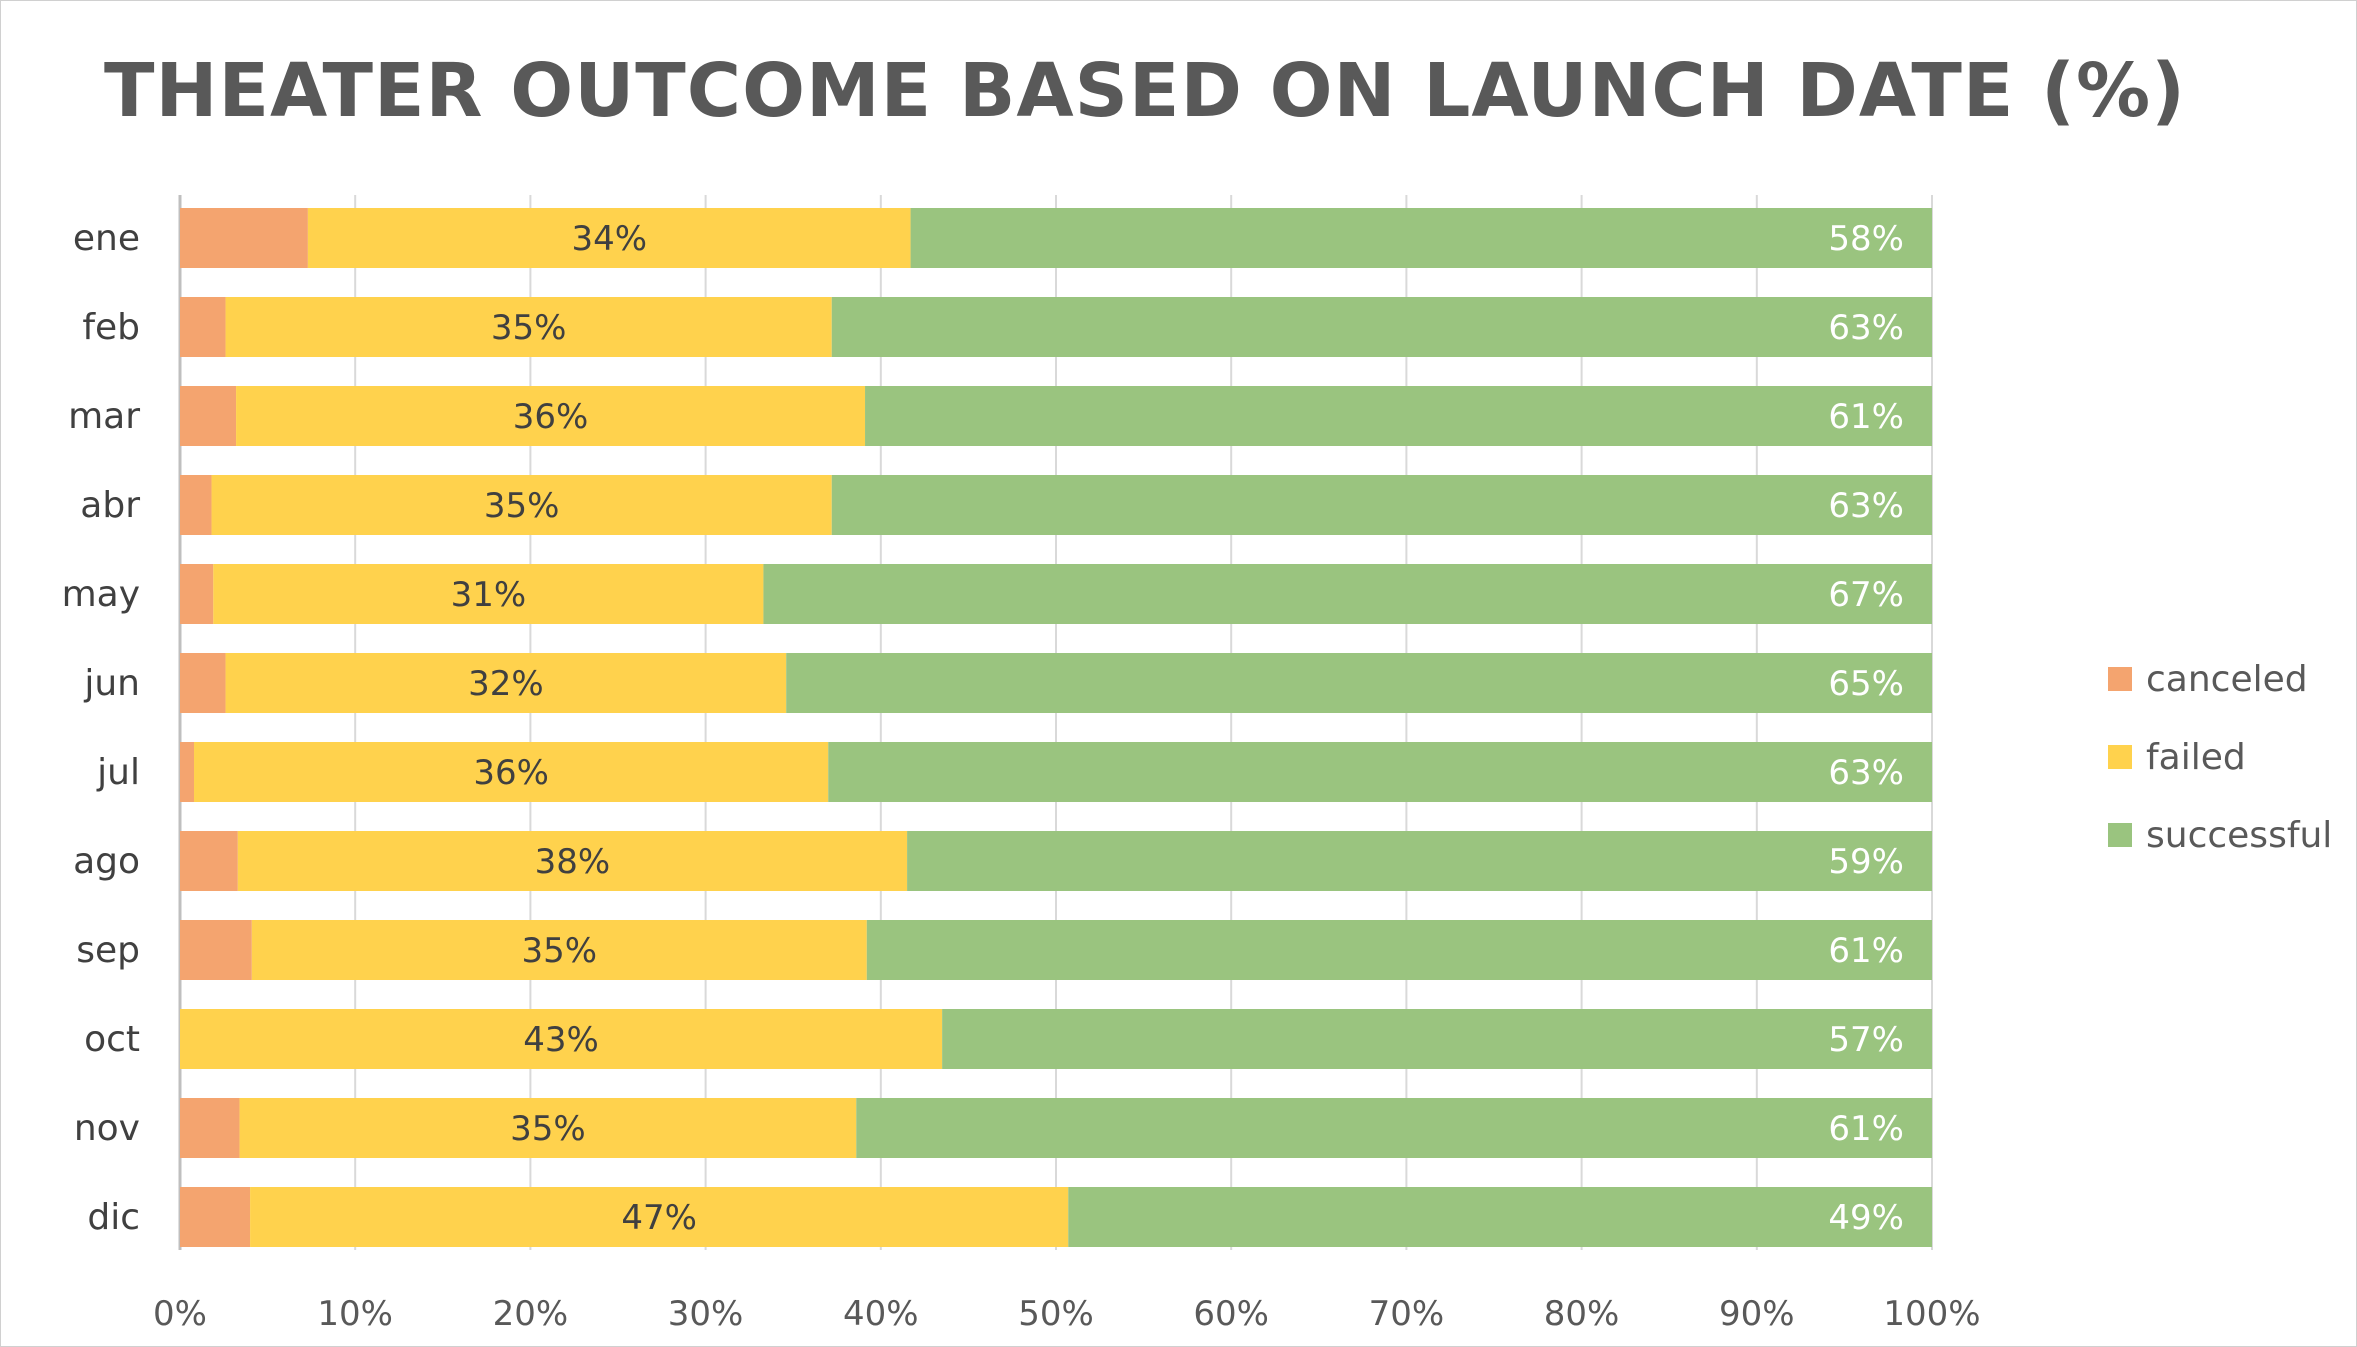  I want to click on data-label-successful: 65%, so click(1866, 684).